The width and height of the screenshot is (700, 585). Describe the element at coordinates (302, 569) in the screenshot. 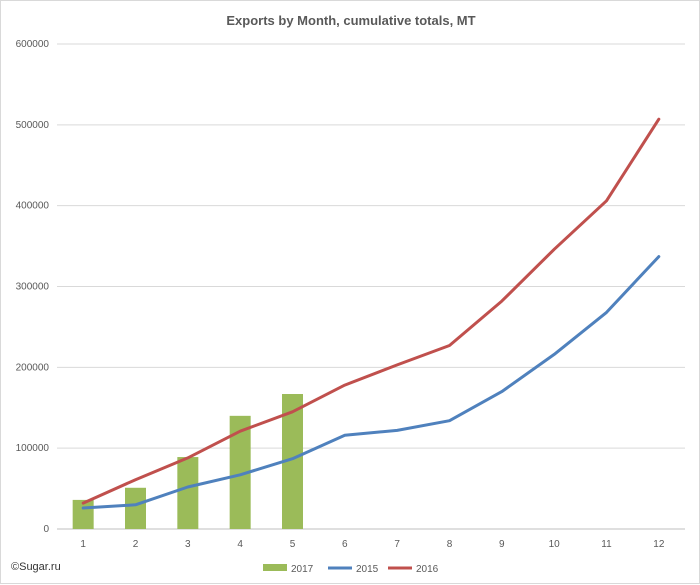

I see `legend-label-2017: 2017` at that location.